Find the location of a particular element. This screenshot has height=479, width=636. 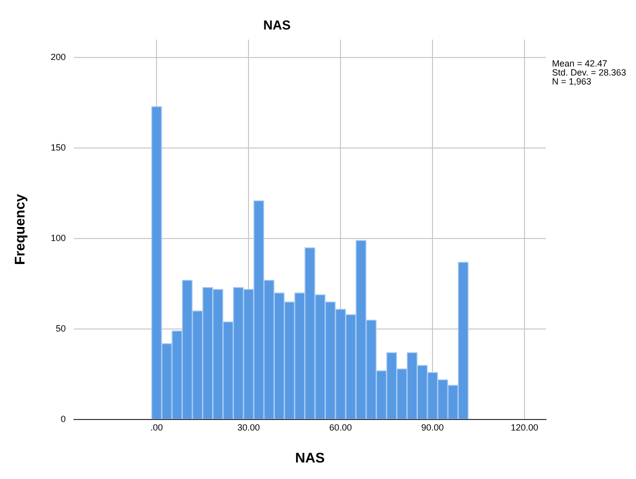

x-tick-label: 120.00 is located at coordinates (524, 427).